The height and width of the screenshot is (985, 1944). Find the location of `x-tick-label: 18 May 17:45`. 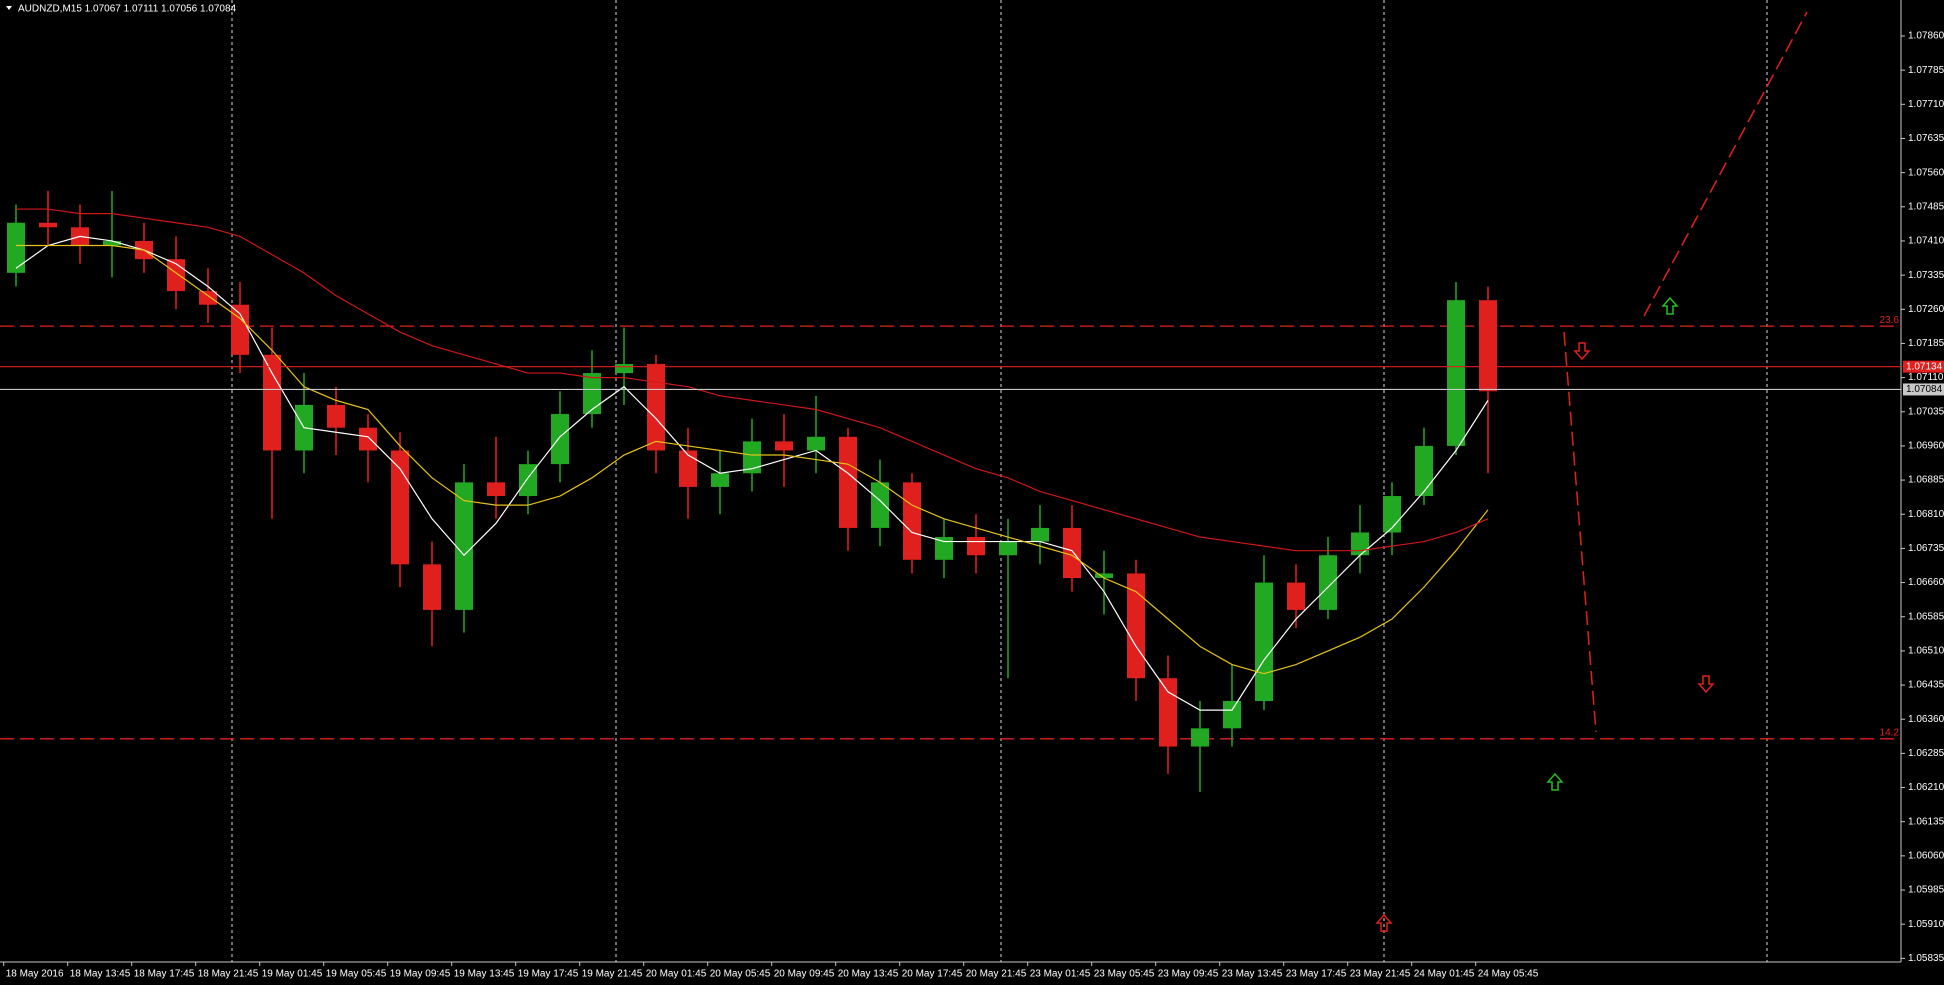

x-tick-label: 18 May 17:45 is located at coordinates (164, 974).